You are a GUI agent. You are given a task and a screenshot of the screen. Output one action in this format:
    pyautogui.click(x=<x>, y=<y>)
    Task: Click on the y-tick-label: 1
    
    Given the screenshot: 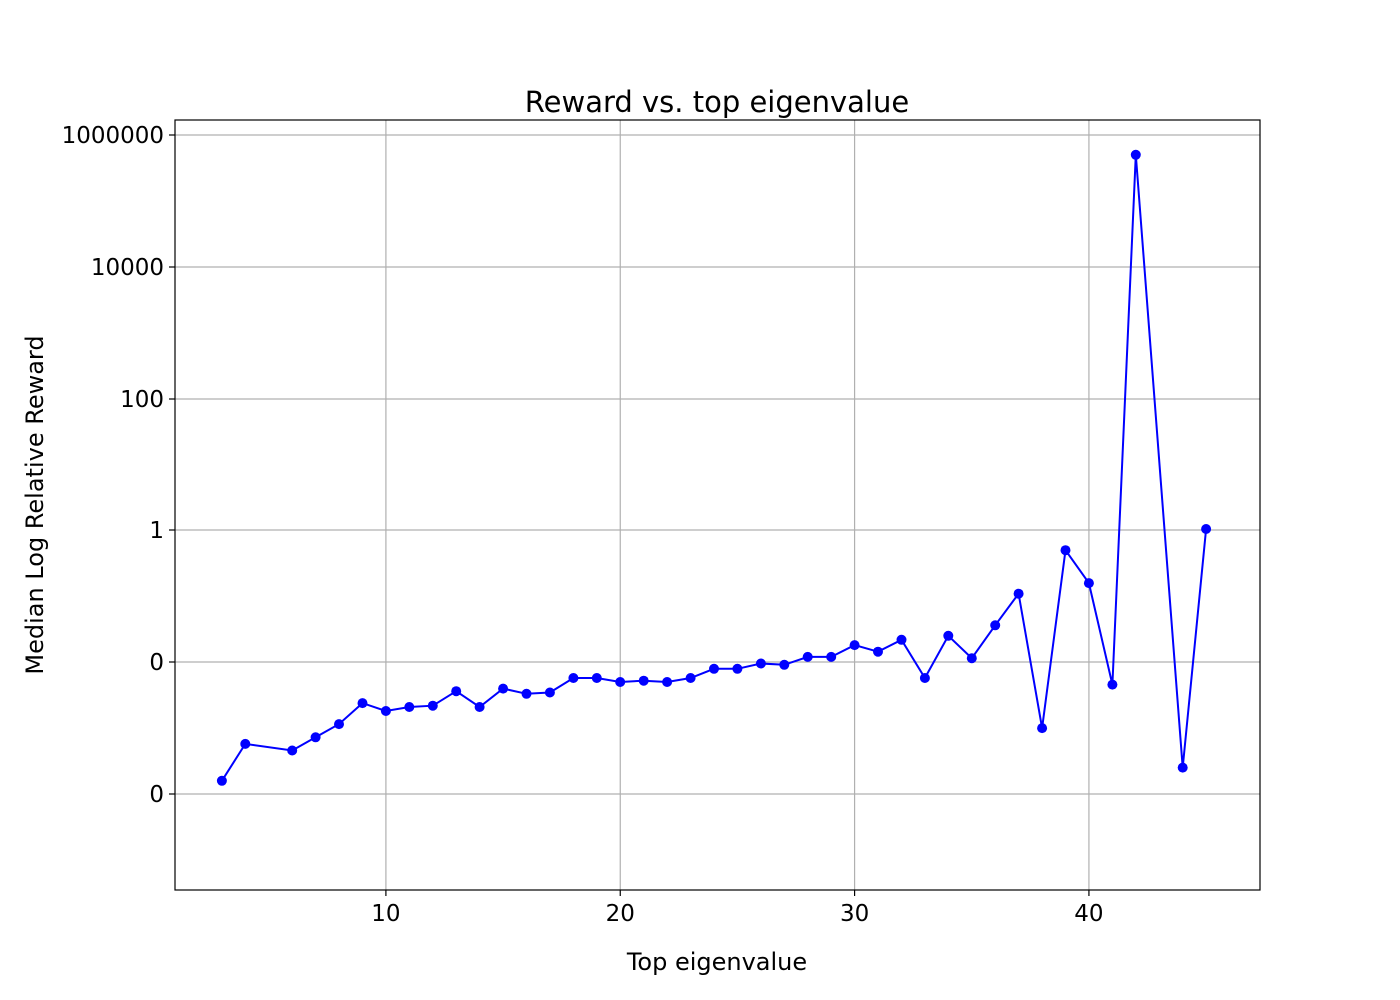 What is the action you would take?
    pyautogui.click(x=156, y=531)
    